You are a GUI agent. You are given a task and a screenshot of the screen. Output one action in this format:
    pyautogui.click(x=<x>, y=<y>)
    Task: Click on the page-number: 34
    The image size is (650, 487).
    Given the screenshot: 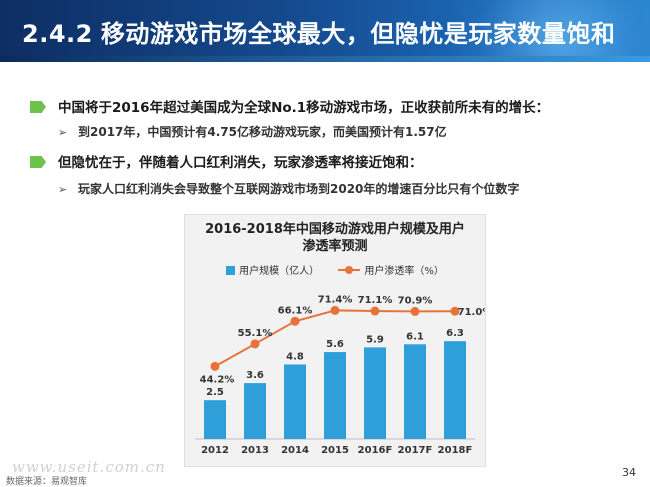 What is the action you would take?
    pyautogui.click(x=629, y=472)
    